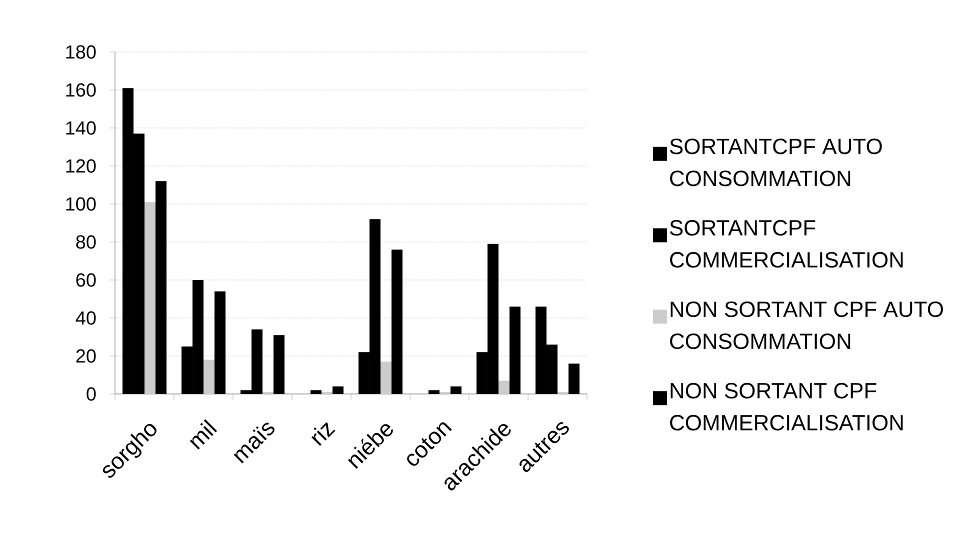  Describe the element at coordinates (786, 406) in the screenshot. I see `legend-label: NON SORTANT CPF COMMERCIALISATION` at that location.